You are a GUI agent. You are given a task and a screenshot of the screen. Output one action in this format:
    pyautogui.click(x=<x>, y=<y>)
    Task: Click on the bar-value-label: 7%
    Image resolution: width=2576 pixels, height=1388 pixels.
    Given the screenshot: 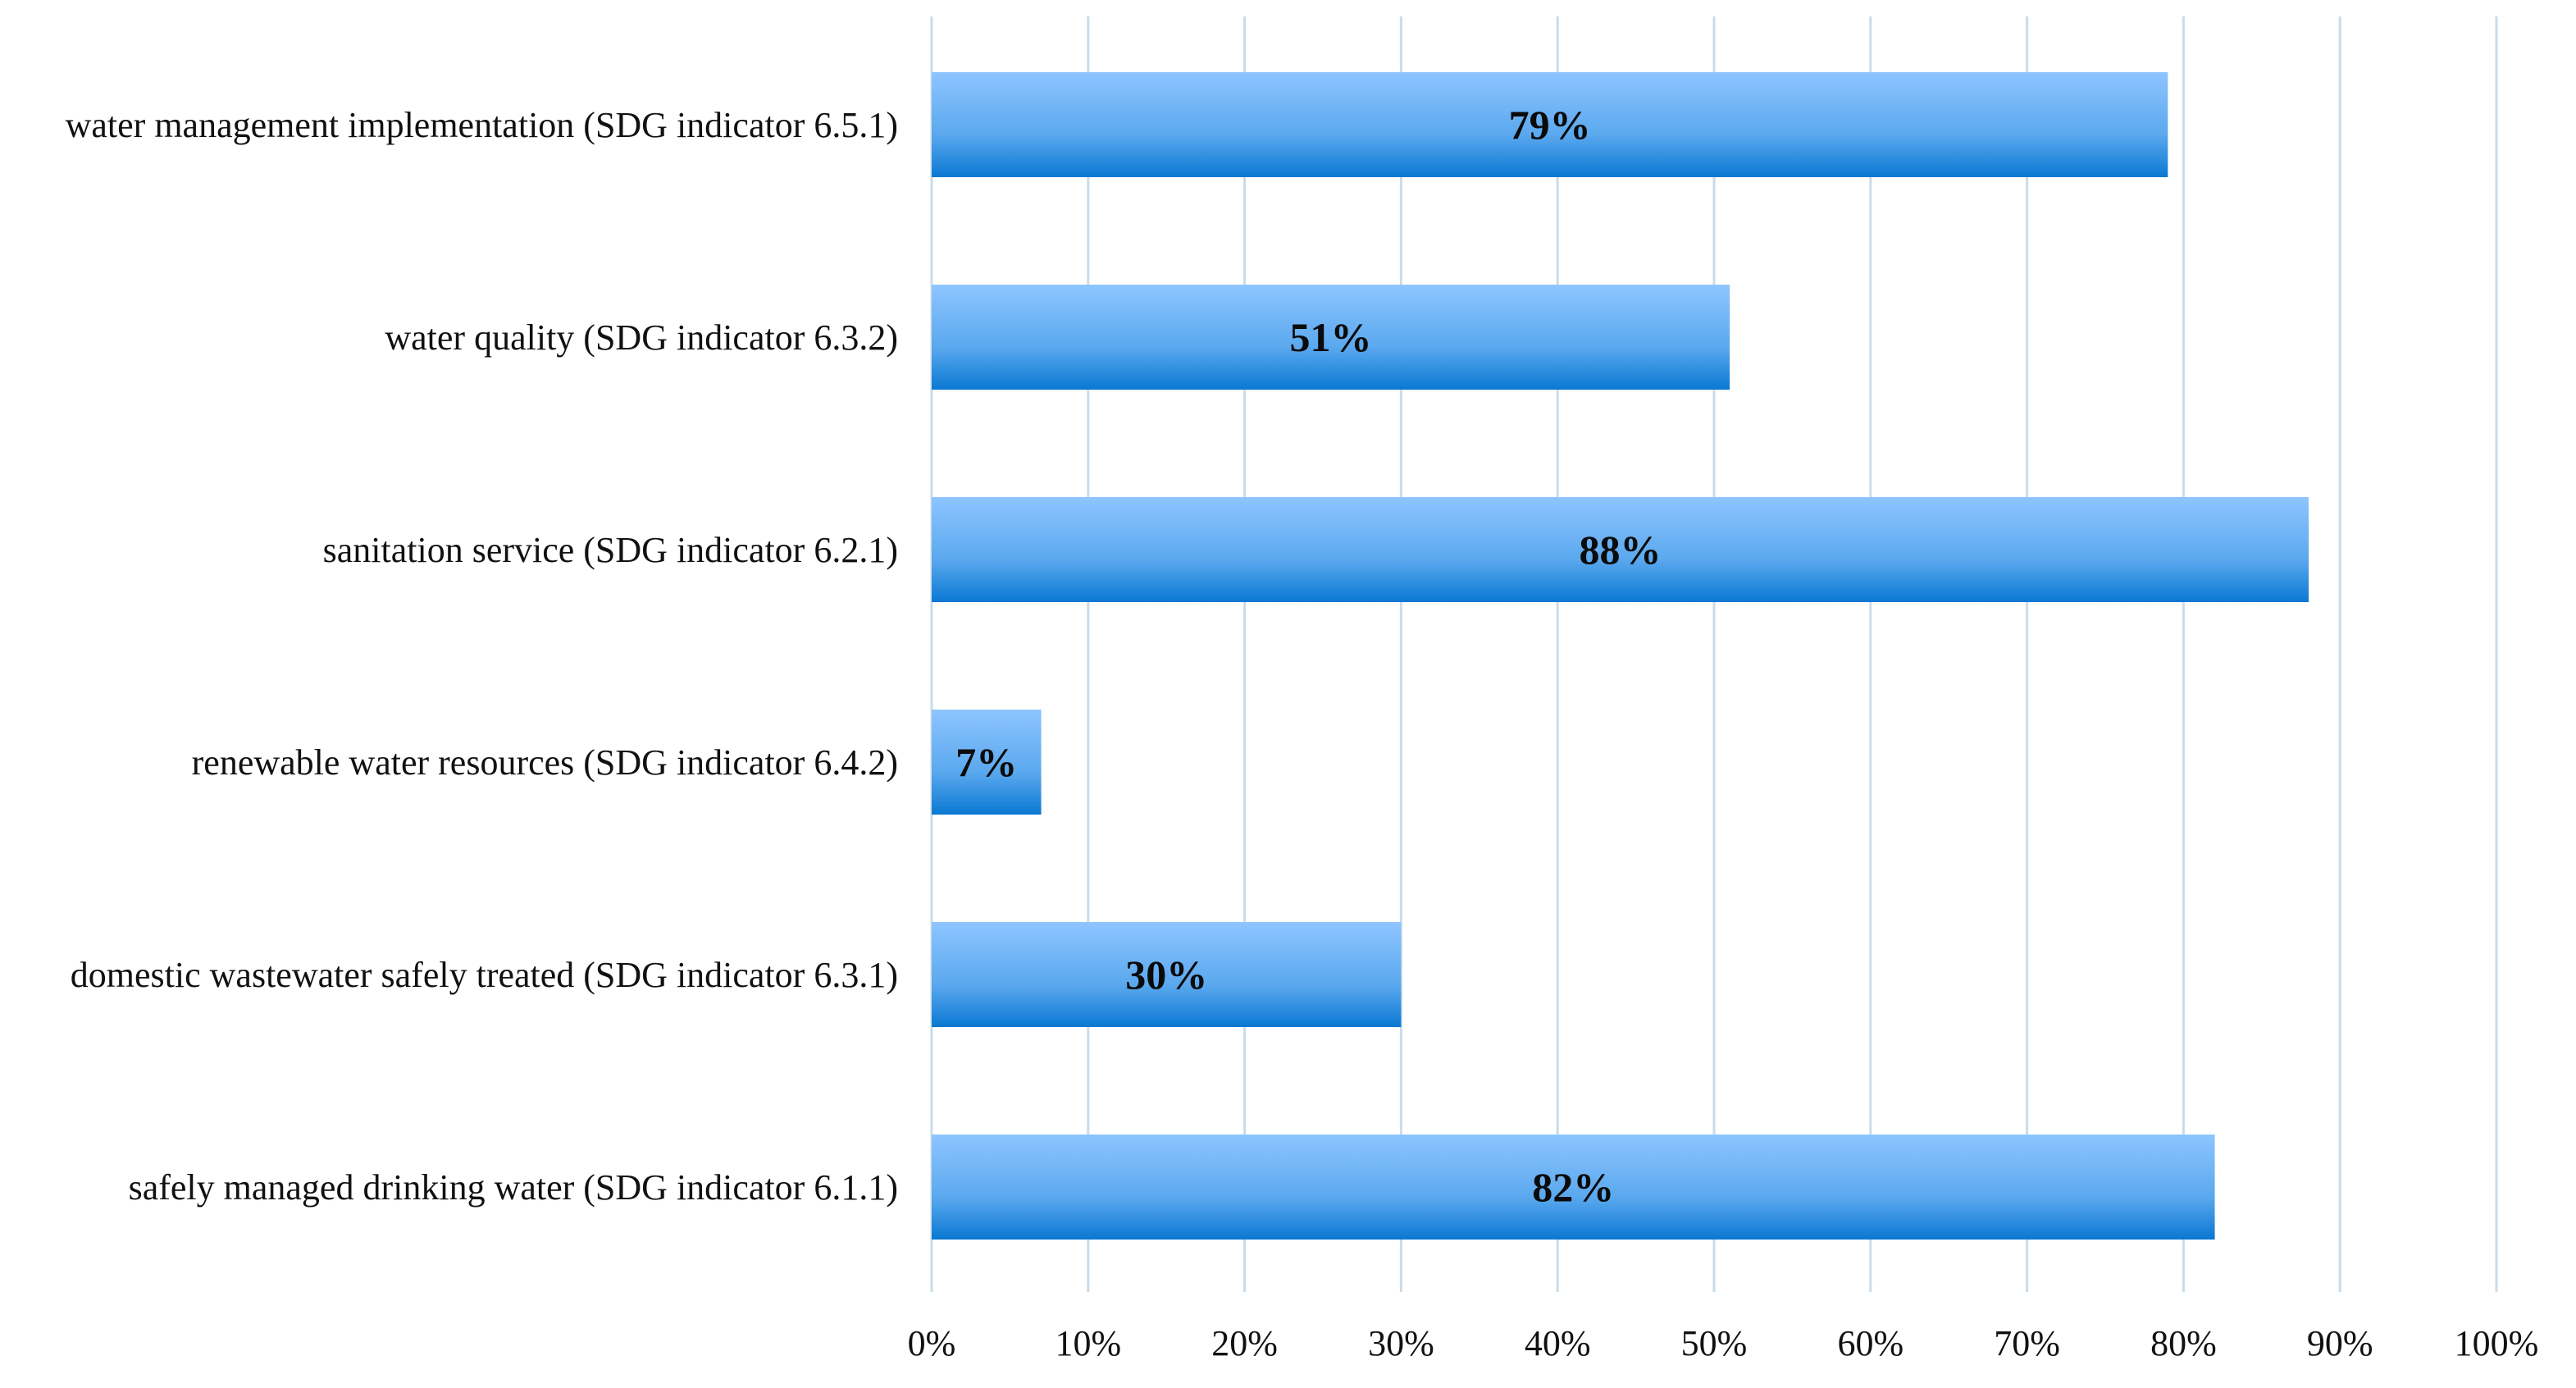 What is the action you would take?
    pyautogui.click(x=986, y=762)
    